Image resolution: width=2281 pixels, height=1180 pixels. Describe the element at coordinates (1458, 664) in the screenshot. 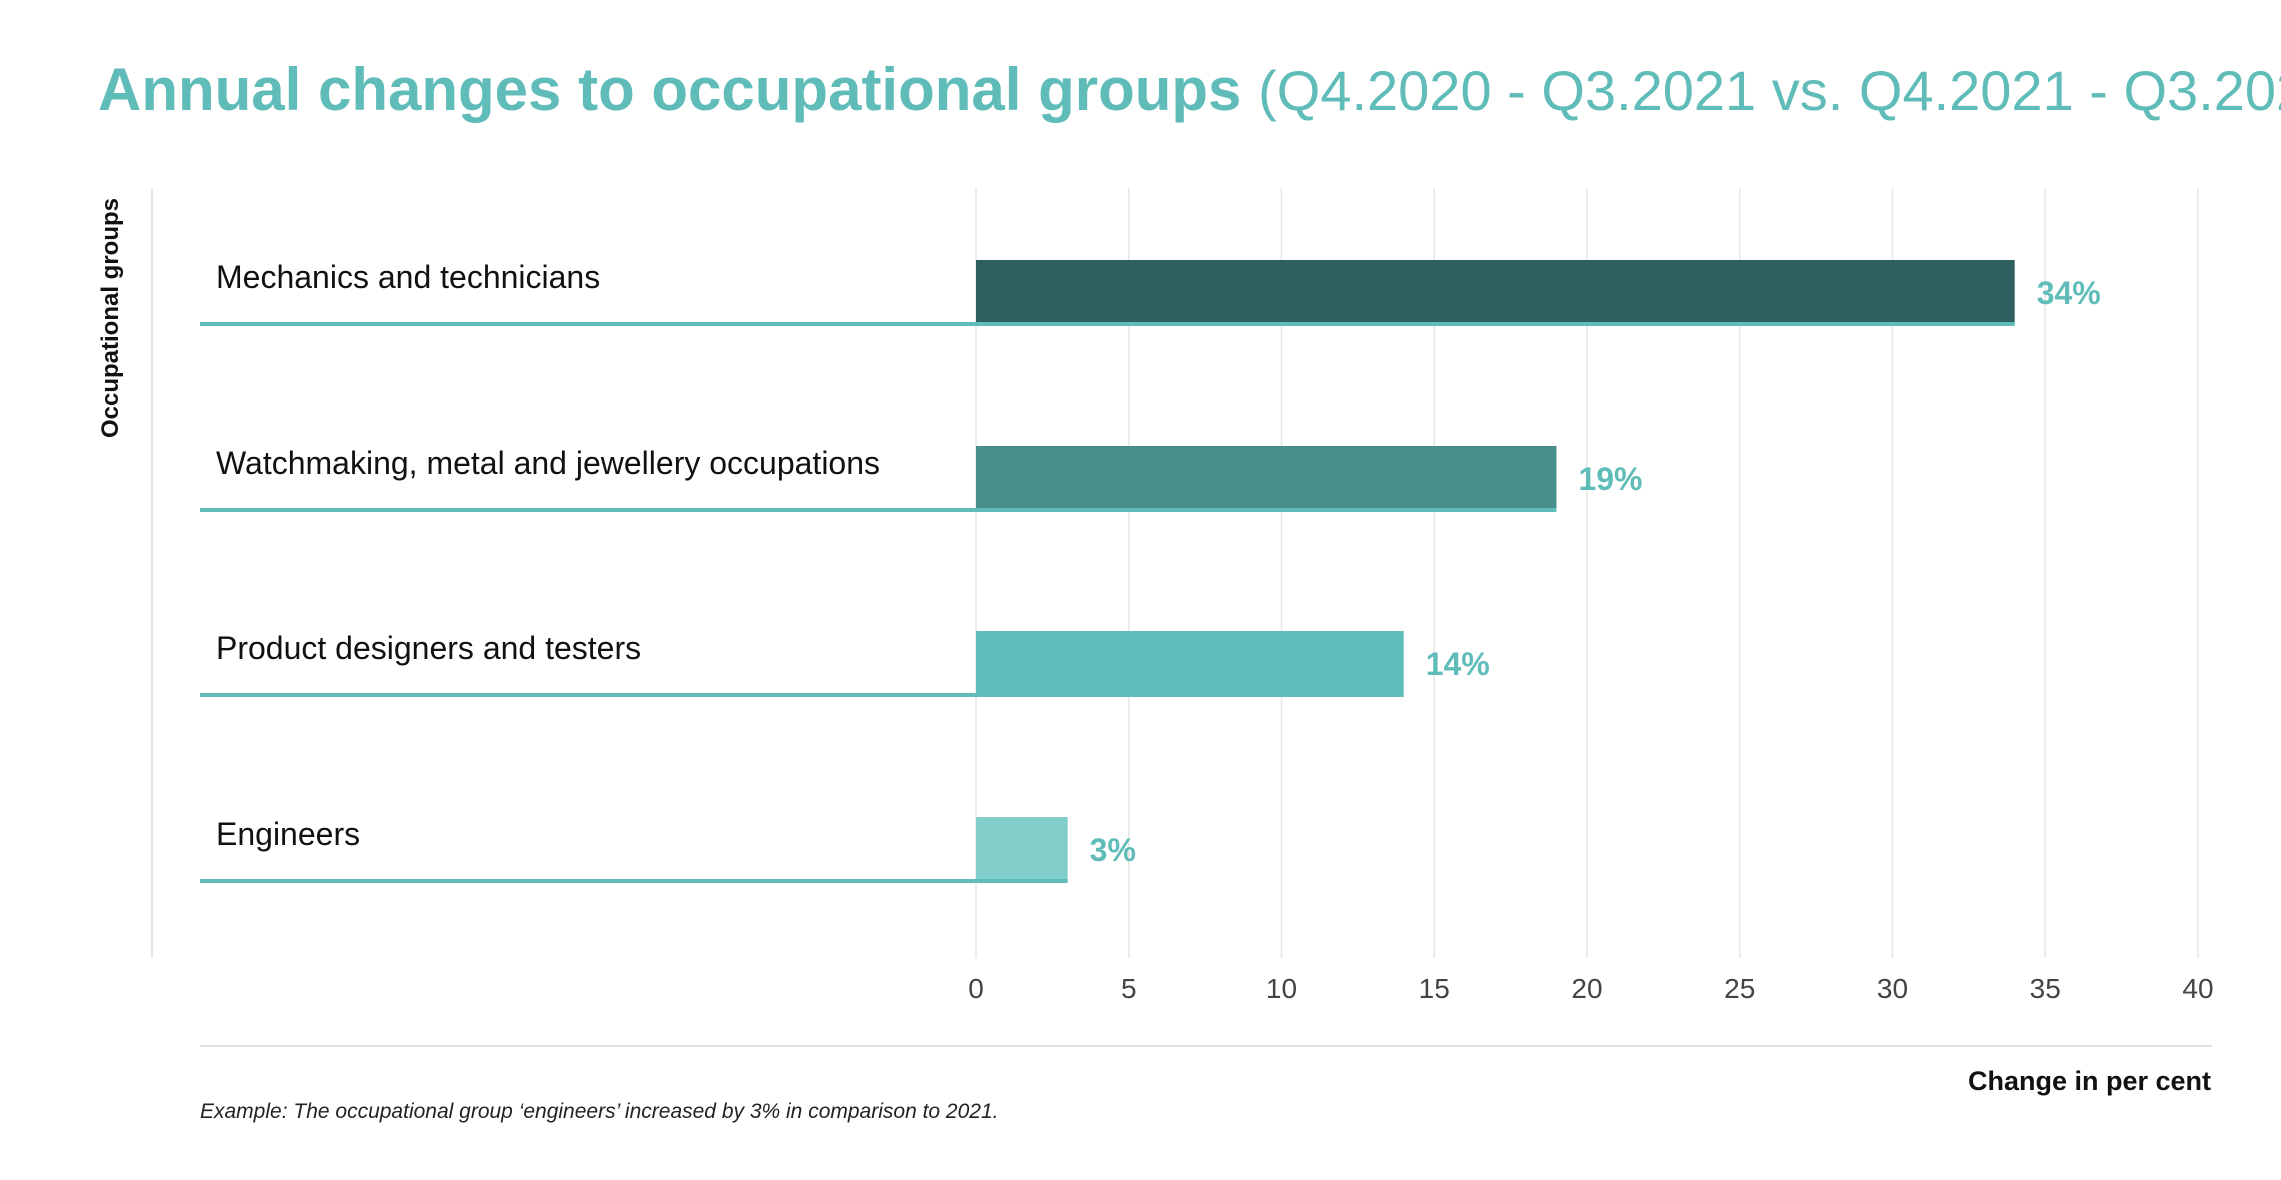

I see `value-label: 14%` at that location.